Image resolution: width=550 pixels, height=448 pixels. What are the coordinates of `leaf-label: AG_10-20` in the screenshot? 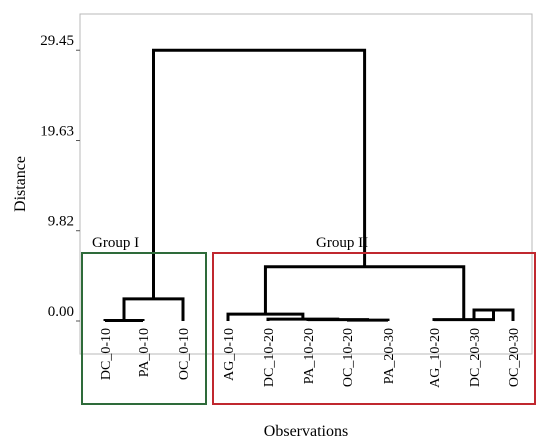 It's located at (435, 358).